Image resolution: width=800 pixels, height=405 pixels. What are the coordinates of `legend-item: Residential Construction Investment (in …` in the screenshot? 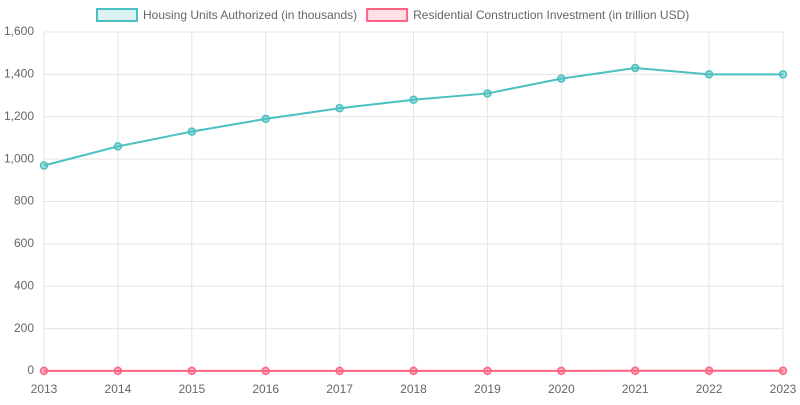 It's located at (528, 15).